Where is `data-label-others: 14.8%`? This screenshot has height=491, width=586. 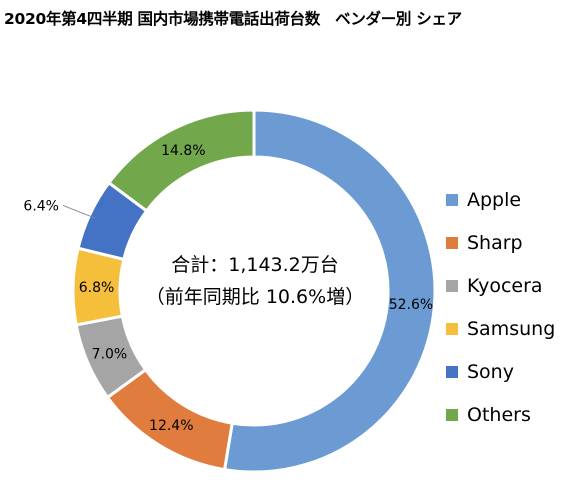
data-label-others: 14.8% is located at coordinates (183, 151).